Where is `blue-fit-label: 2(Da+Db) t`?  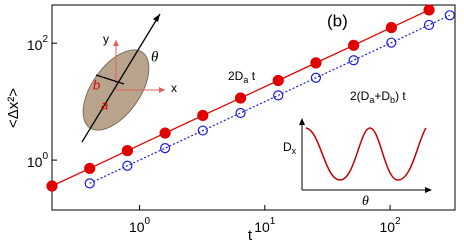 blue-fit-label: 2(Da+Db) t is located at coordinates (378, 97).